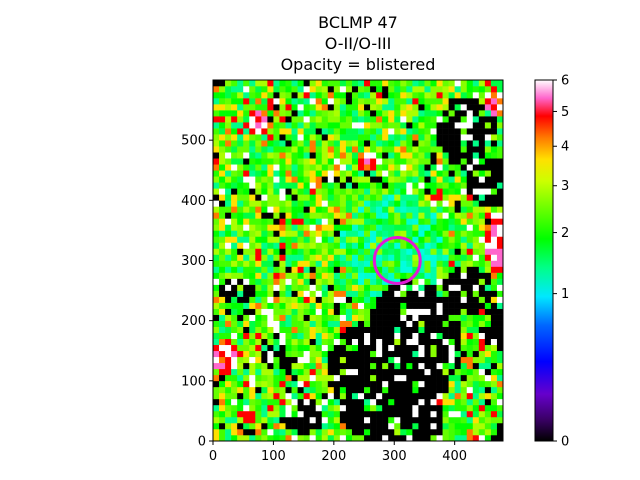  I want to click on x-tick-label: 400, so click(454, 456).